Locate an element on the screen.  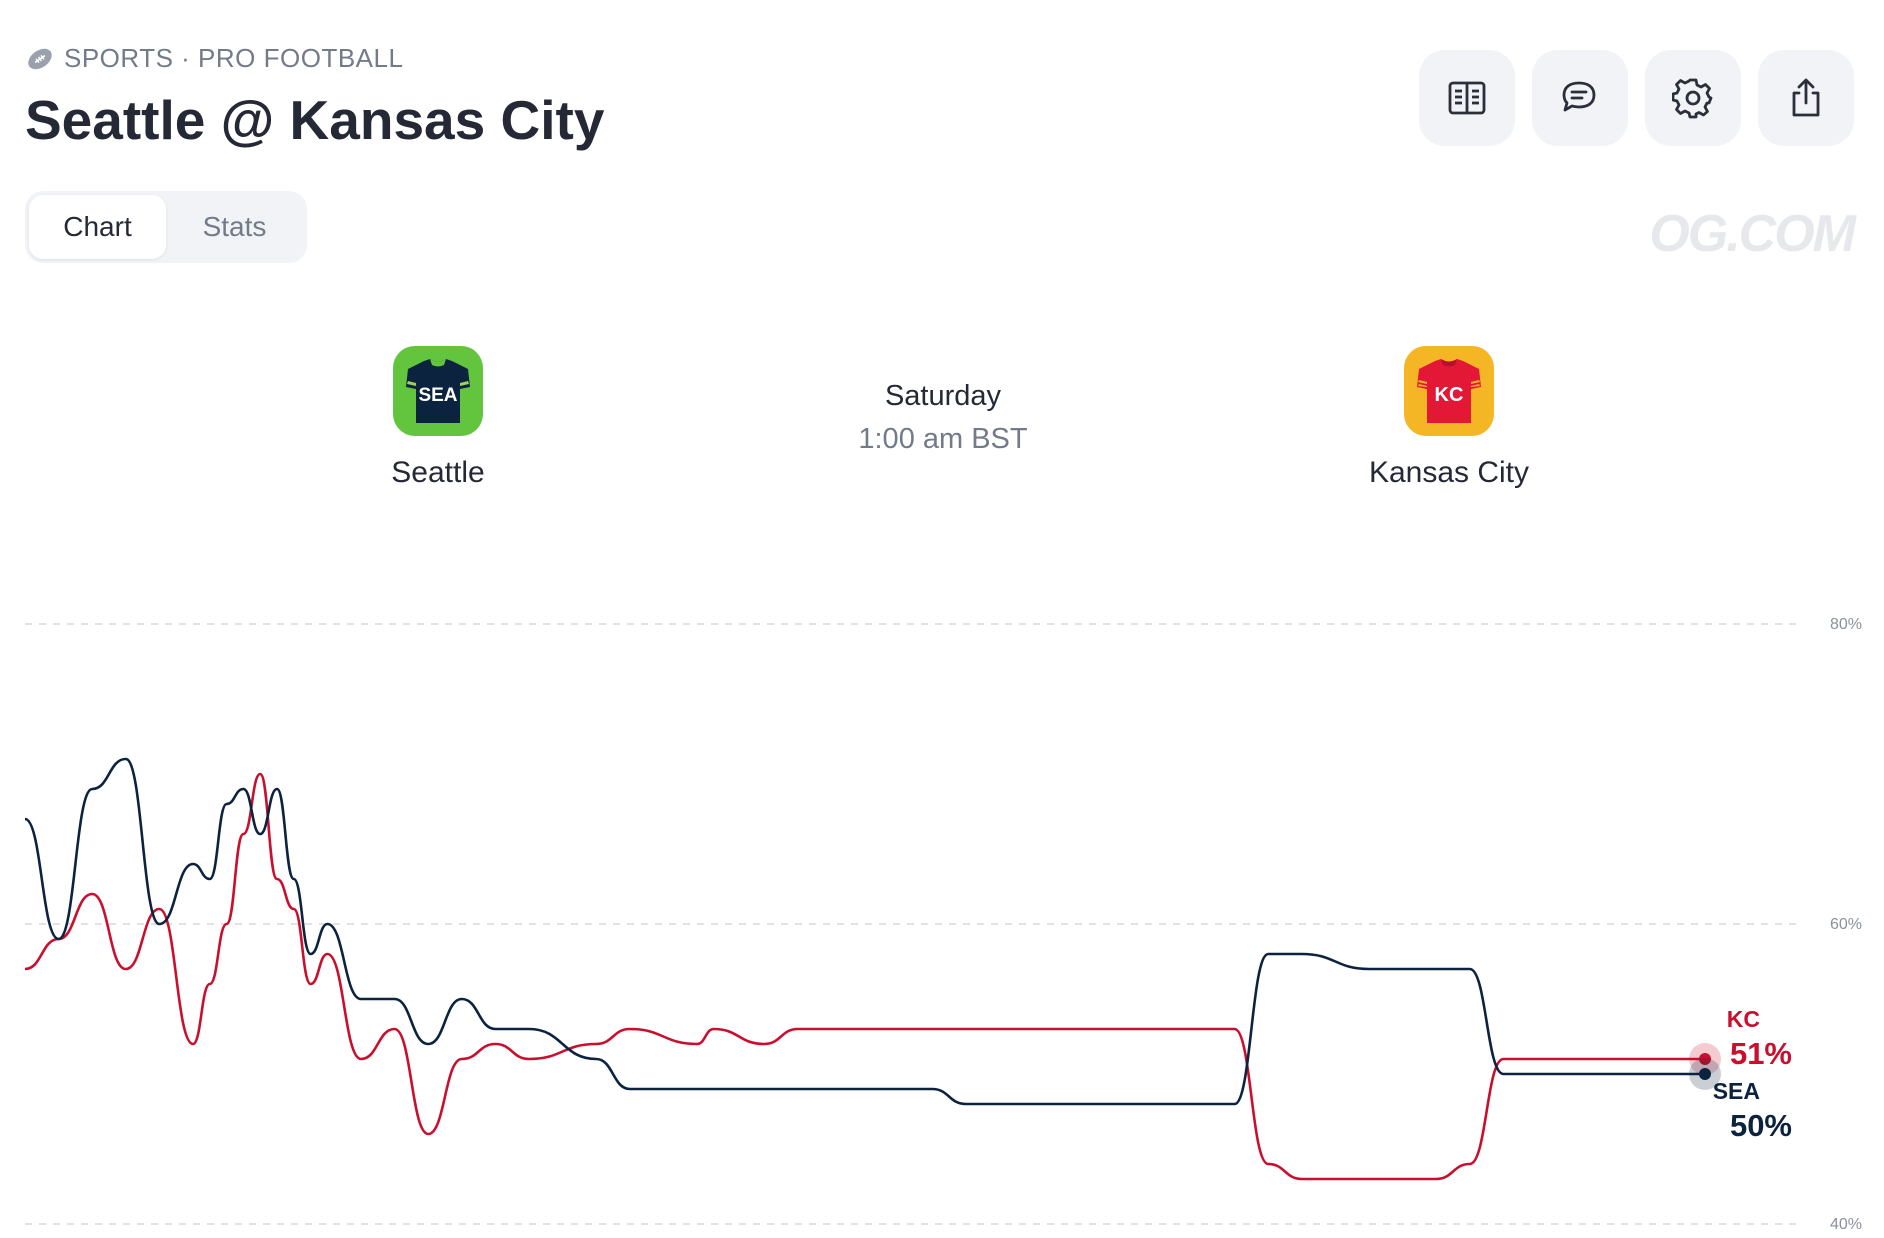
football-icon is located at coordinates (40, 58).